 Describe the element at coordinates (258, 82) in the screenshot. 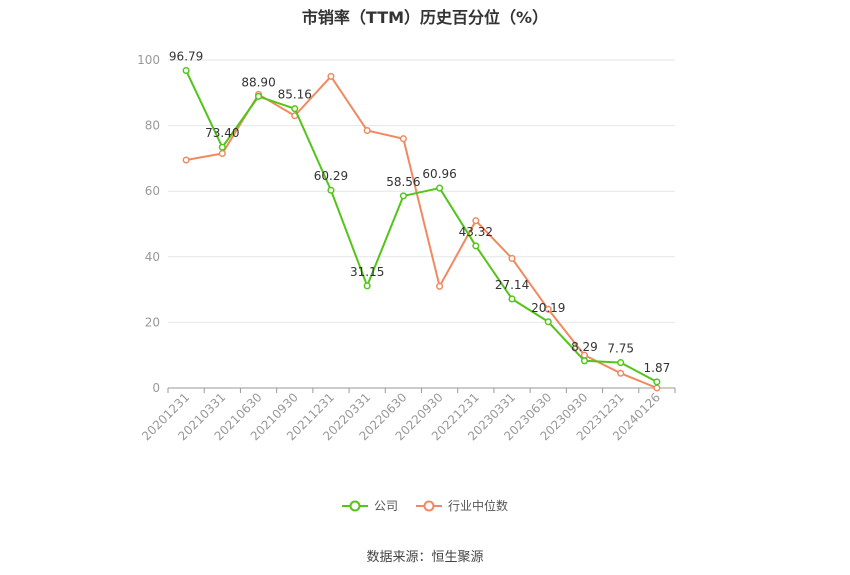

I see `data-label: 88.90` at that location.